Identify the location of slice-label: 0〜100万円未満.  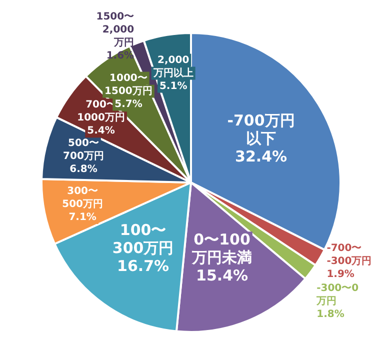
(221, 248).